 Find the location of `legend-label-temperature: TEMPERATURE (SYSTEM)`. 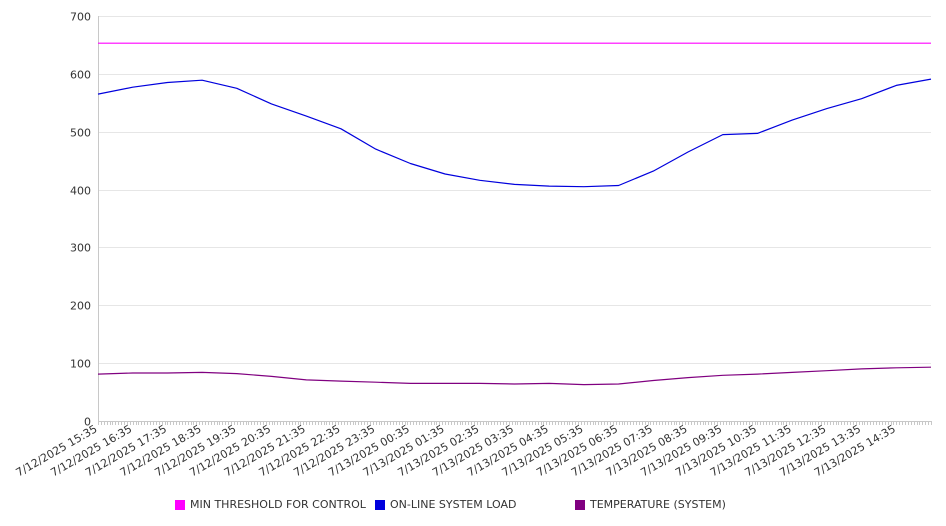

legend-label-temperature: TEMPERATURE (SYSTEM) is located at coordinates (658, 504).